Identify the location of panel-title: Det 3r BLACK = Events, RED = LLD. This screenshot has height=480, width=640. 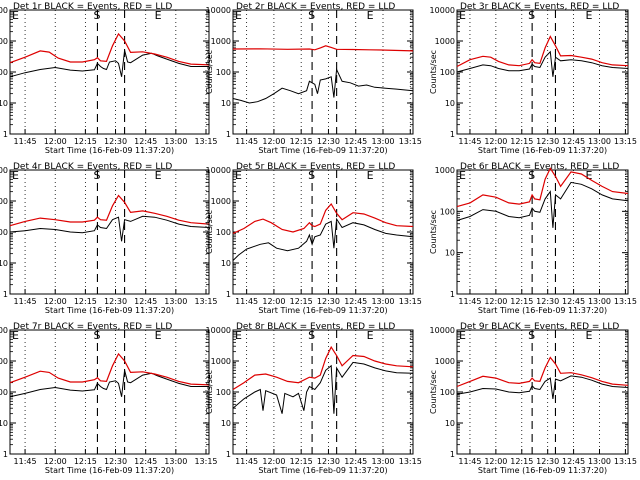
(539, 7).